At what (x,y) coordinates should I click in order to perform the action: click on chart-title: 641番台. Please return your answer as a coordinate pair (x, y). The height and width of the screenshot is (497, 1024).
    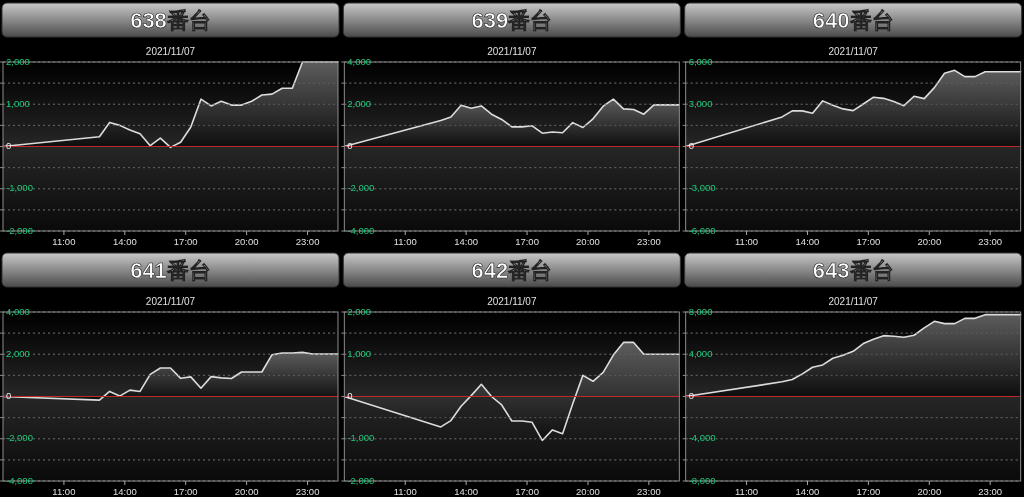
    Looking at the image, I should click on (170, 270).